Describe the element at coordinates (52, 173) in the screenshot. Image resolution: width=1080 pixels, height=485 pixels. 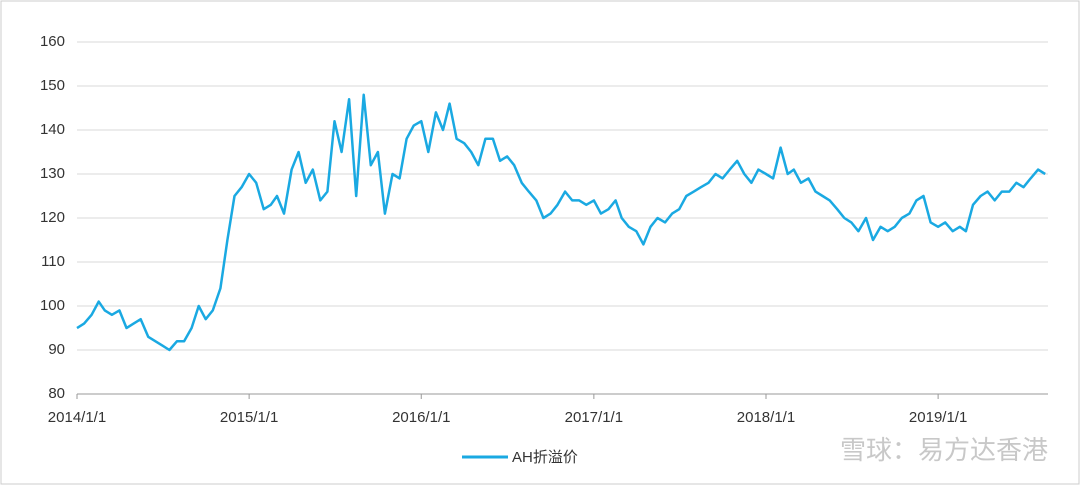
I see `y-tick-label: 130` at that location.